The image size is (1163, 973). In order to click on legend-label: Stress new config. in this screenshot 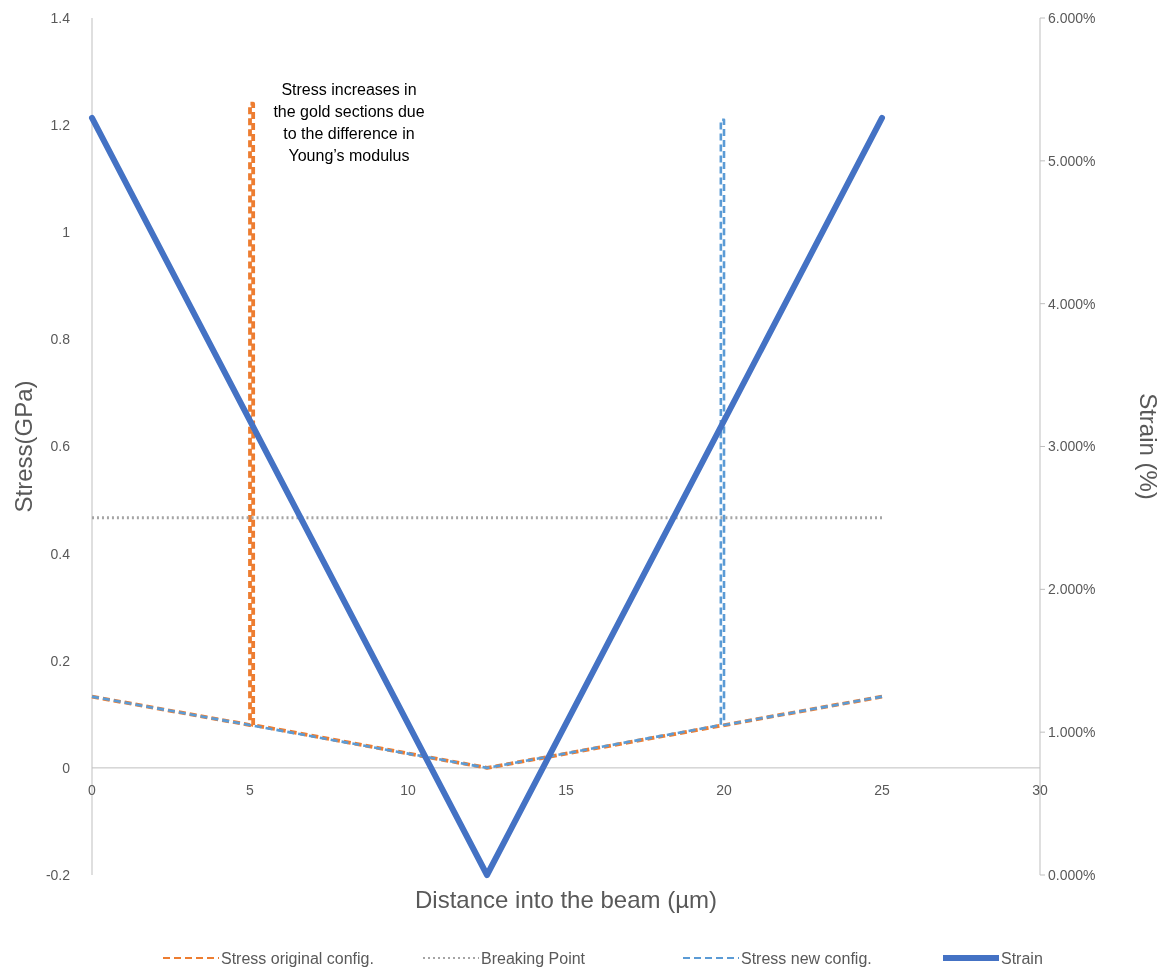, I will do `click(806, 958)`.